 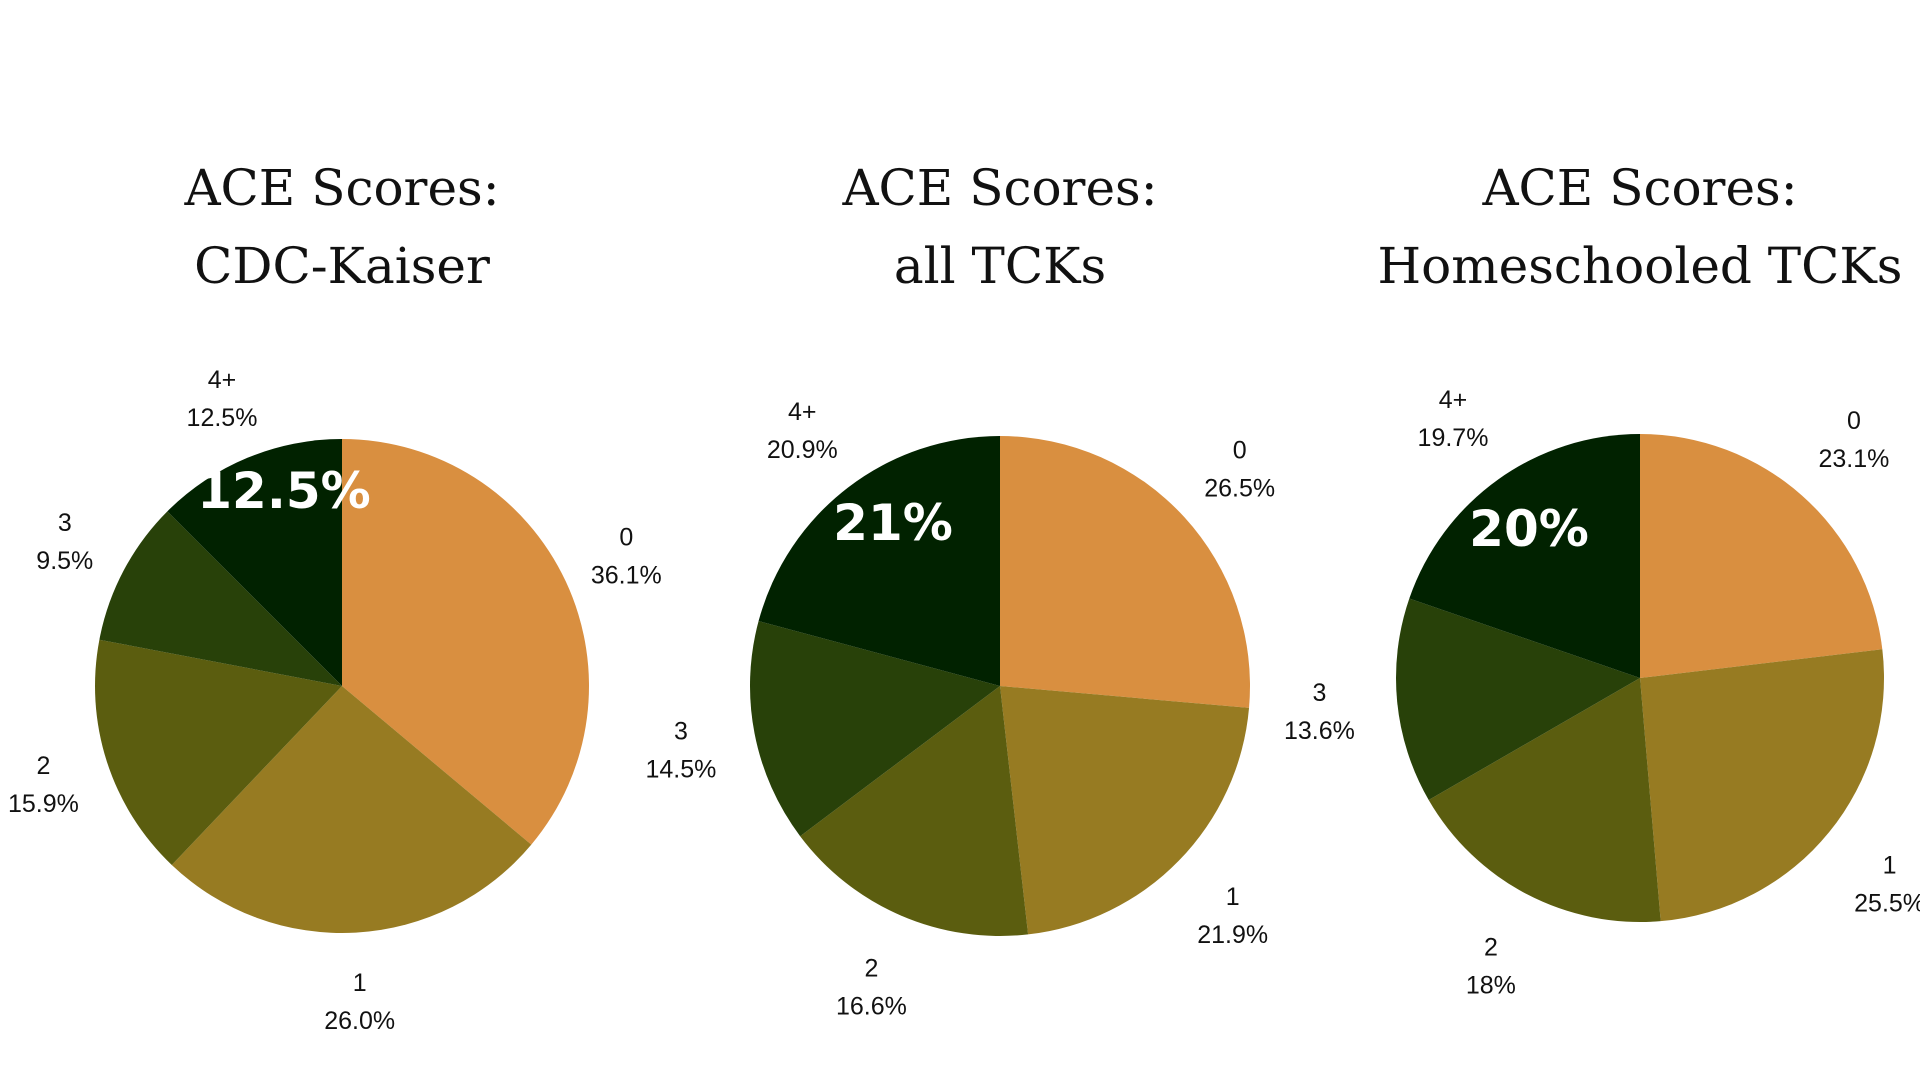 What do you see at coordinates (342, 266) in the screenshot?
I see `chart-title-line-2: CDC-Kaiser` at bounding box center [342, 266].